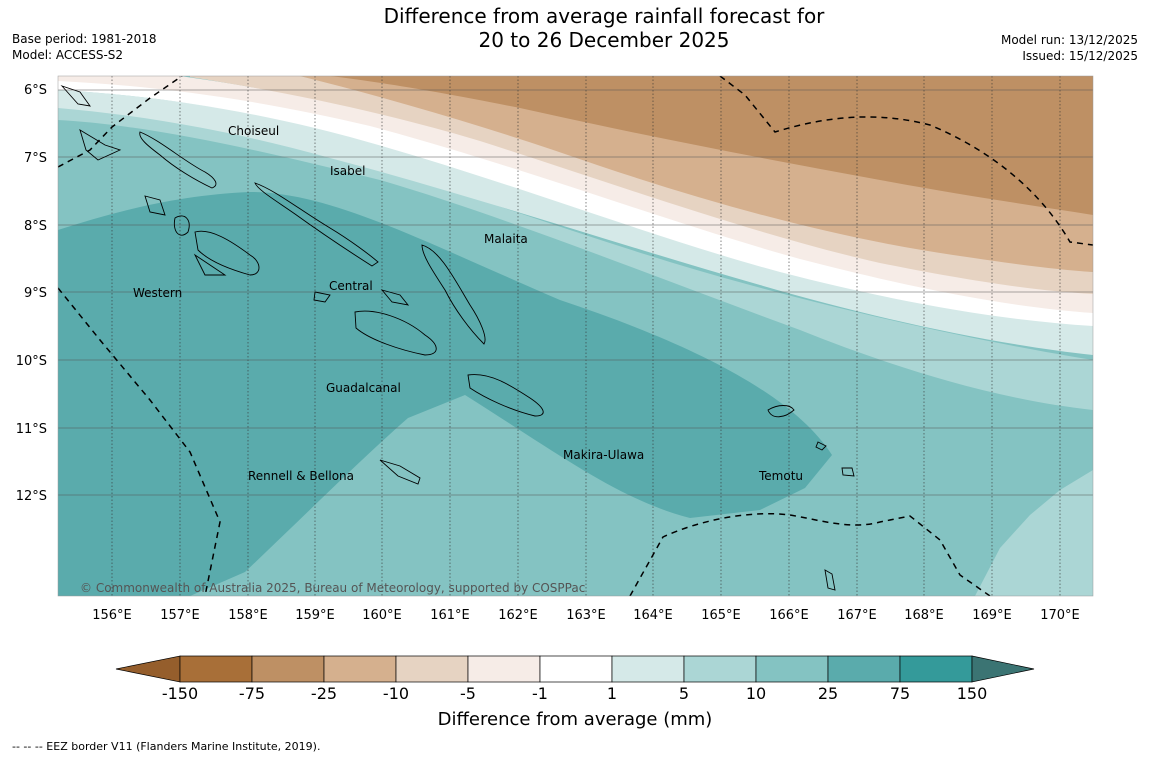 The width and height of the screenshot is (1150, 758). I want to click on issued-date: Issued: 15/12/2025, so click(1080, 56).